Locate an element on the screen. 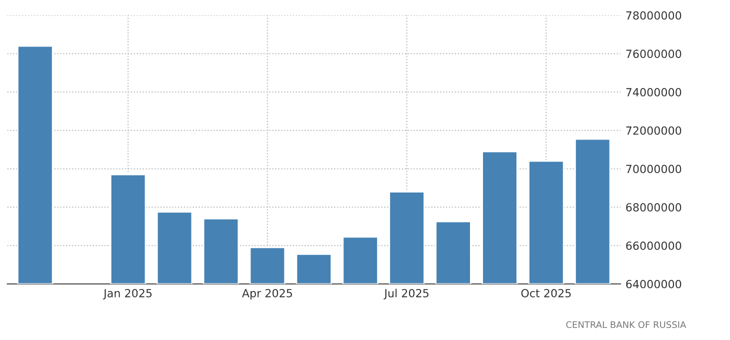  y-tick-label: 68000000 is located at coordinates (654, 207).